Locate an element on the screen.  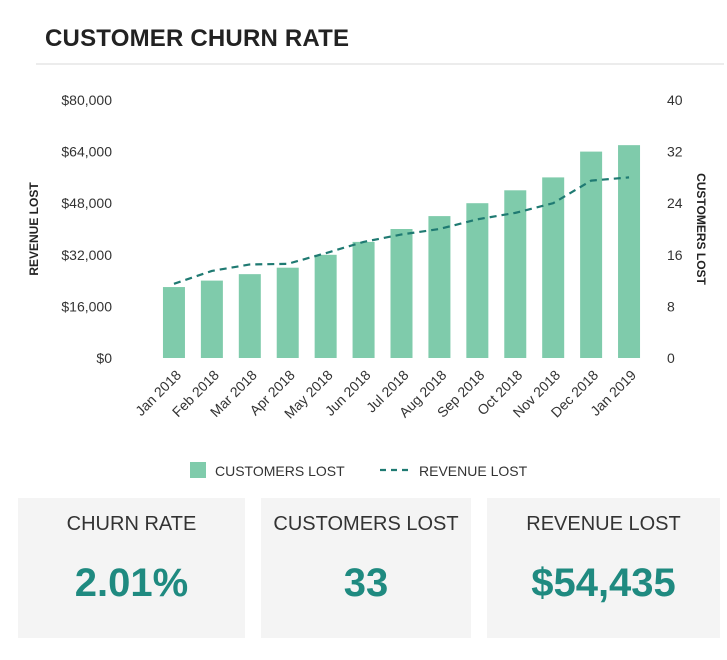
kpi-value: 33 is located at coordinates (366, 583).